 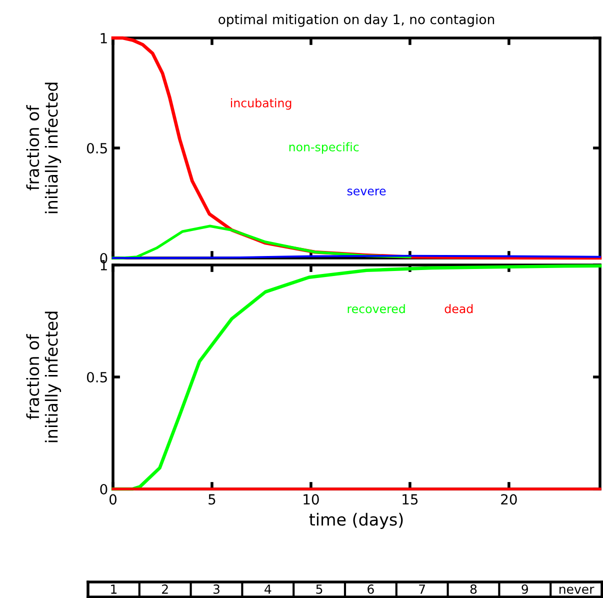 What do you see at coordinates (356, 520) in the screenshot?
I see `x-axis-title: time (days)` at bounding box center [356, 520].